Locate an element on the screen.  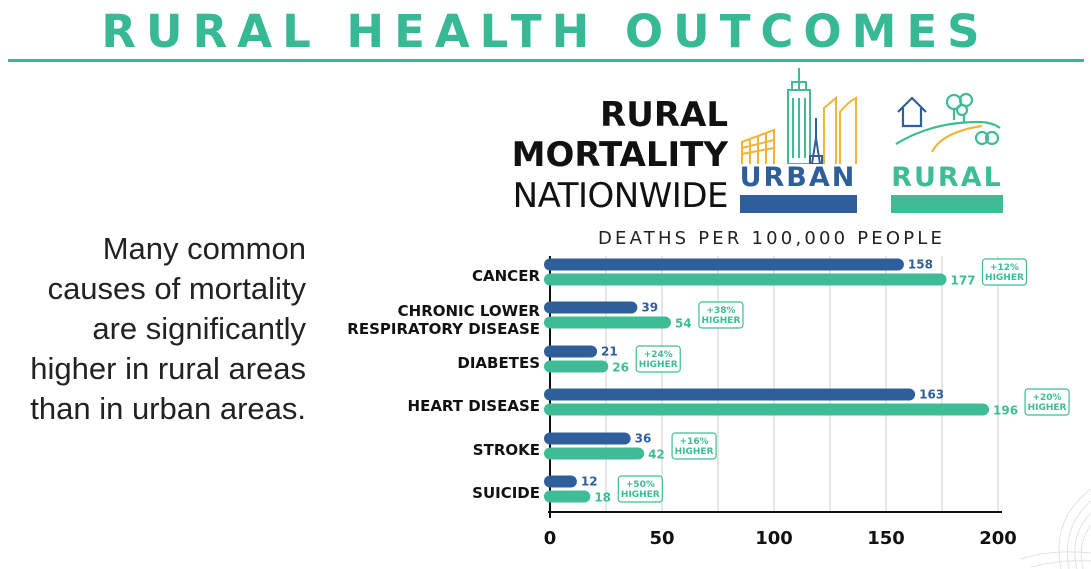
intro-line: Many common is located at coordinates (204, 248).